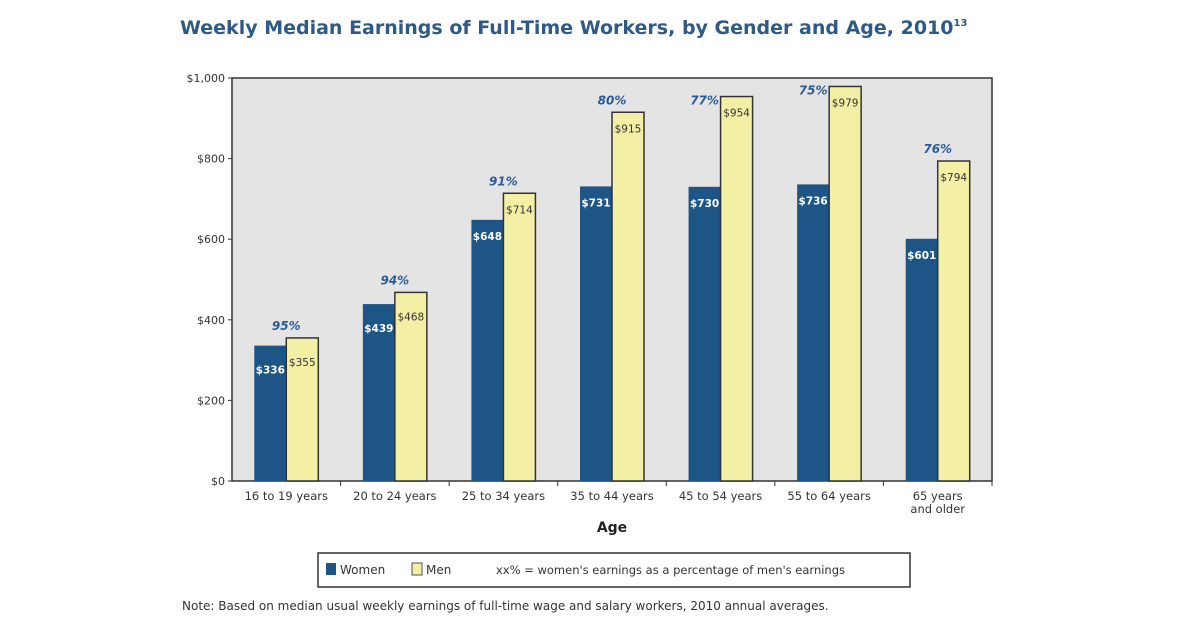  I want to click on bar-label-men: $794, so click(953, 178).